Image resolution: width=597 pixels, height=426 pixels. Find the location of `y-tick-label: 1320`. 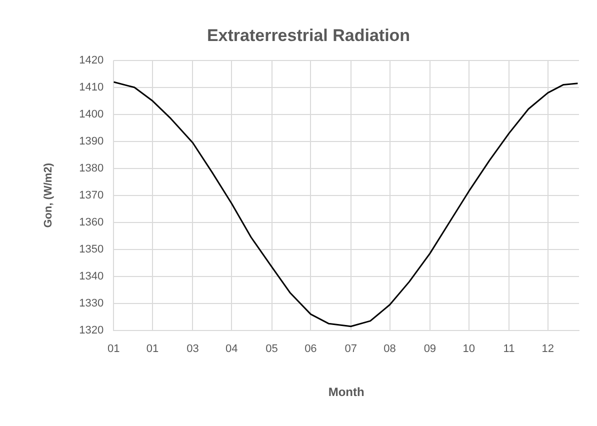

y-tick-label: 1320 is located at coordinates (91, 330).